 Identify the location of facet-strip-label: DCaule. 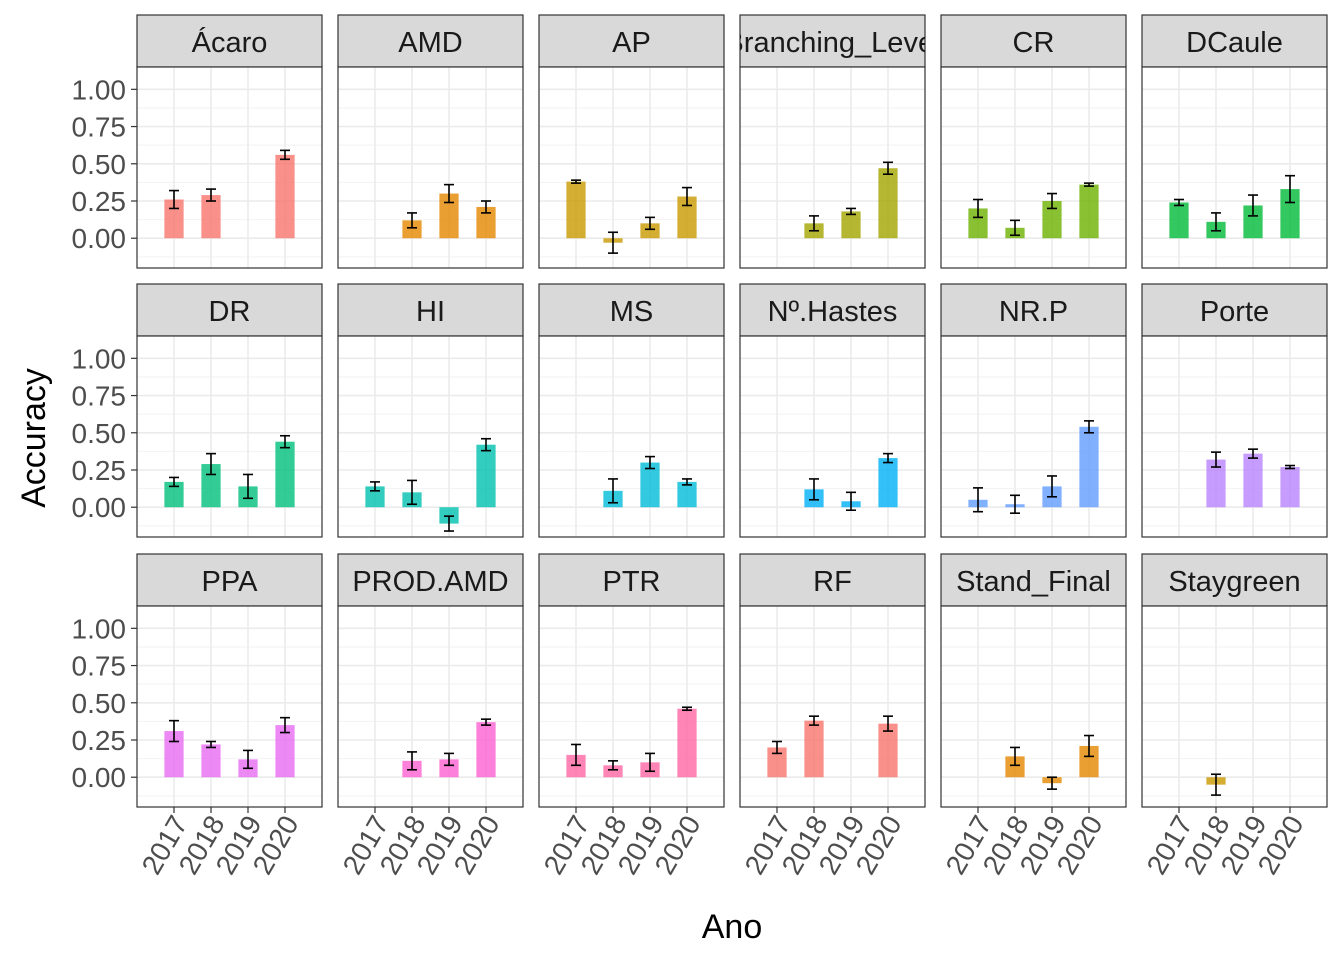
(1234, 43).